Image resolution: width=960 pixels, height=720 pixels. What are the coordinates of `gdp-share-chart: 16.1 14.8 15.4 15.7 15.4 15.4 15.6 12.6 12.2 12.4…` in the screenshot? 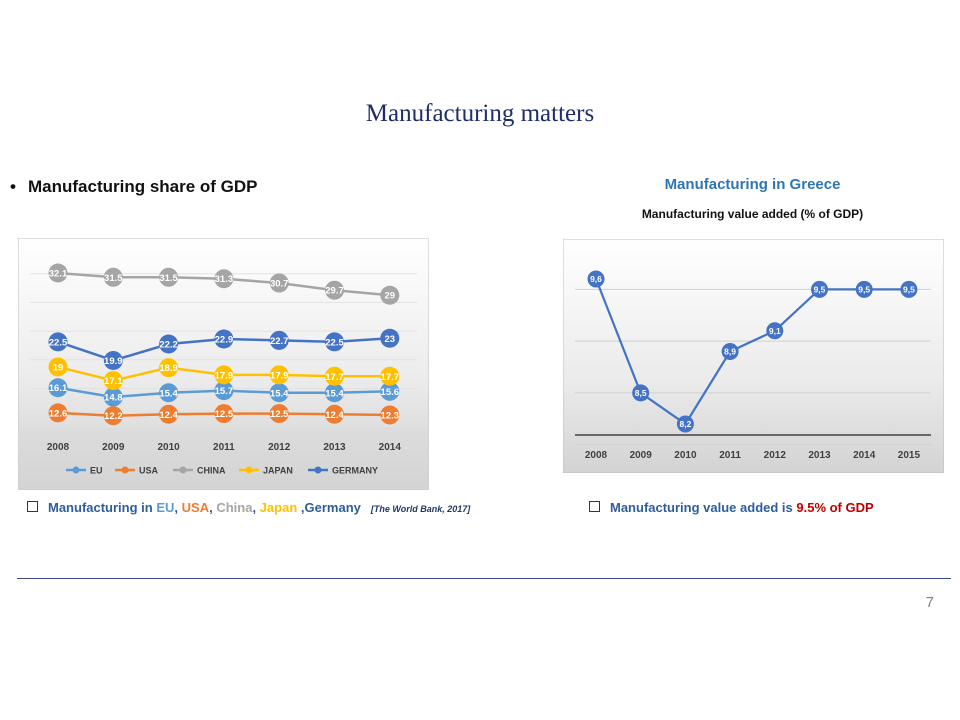 It's located at (223, 364).